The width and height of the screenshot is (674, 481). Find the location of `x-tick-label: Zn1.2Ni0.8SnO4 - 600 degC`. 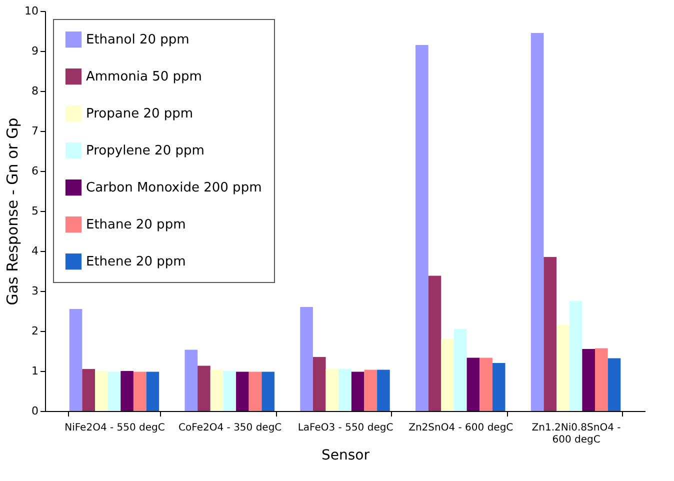

x-tick-label: Zn1.2Ni0.8SnO4 - 600 degC is located at coordinates (577, 434).